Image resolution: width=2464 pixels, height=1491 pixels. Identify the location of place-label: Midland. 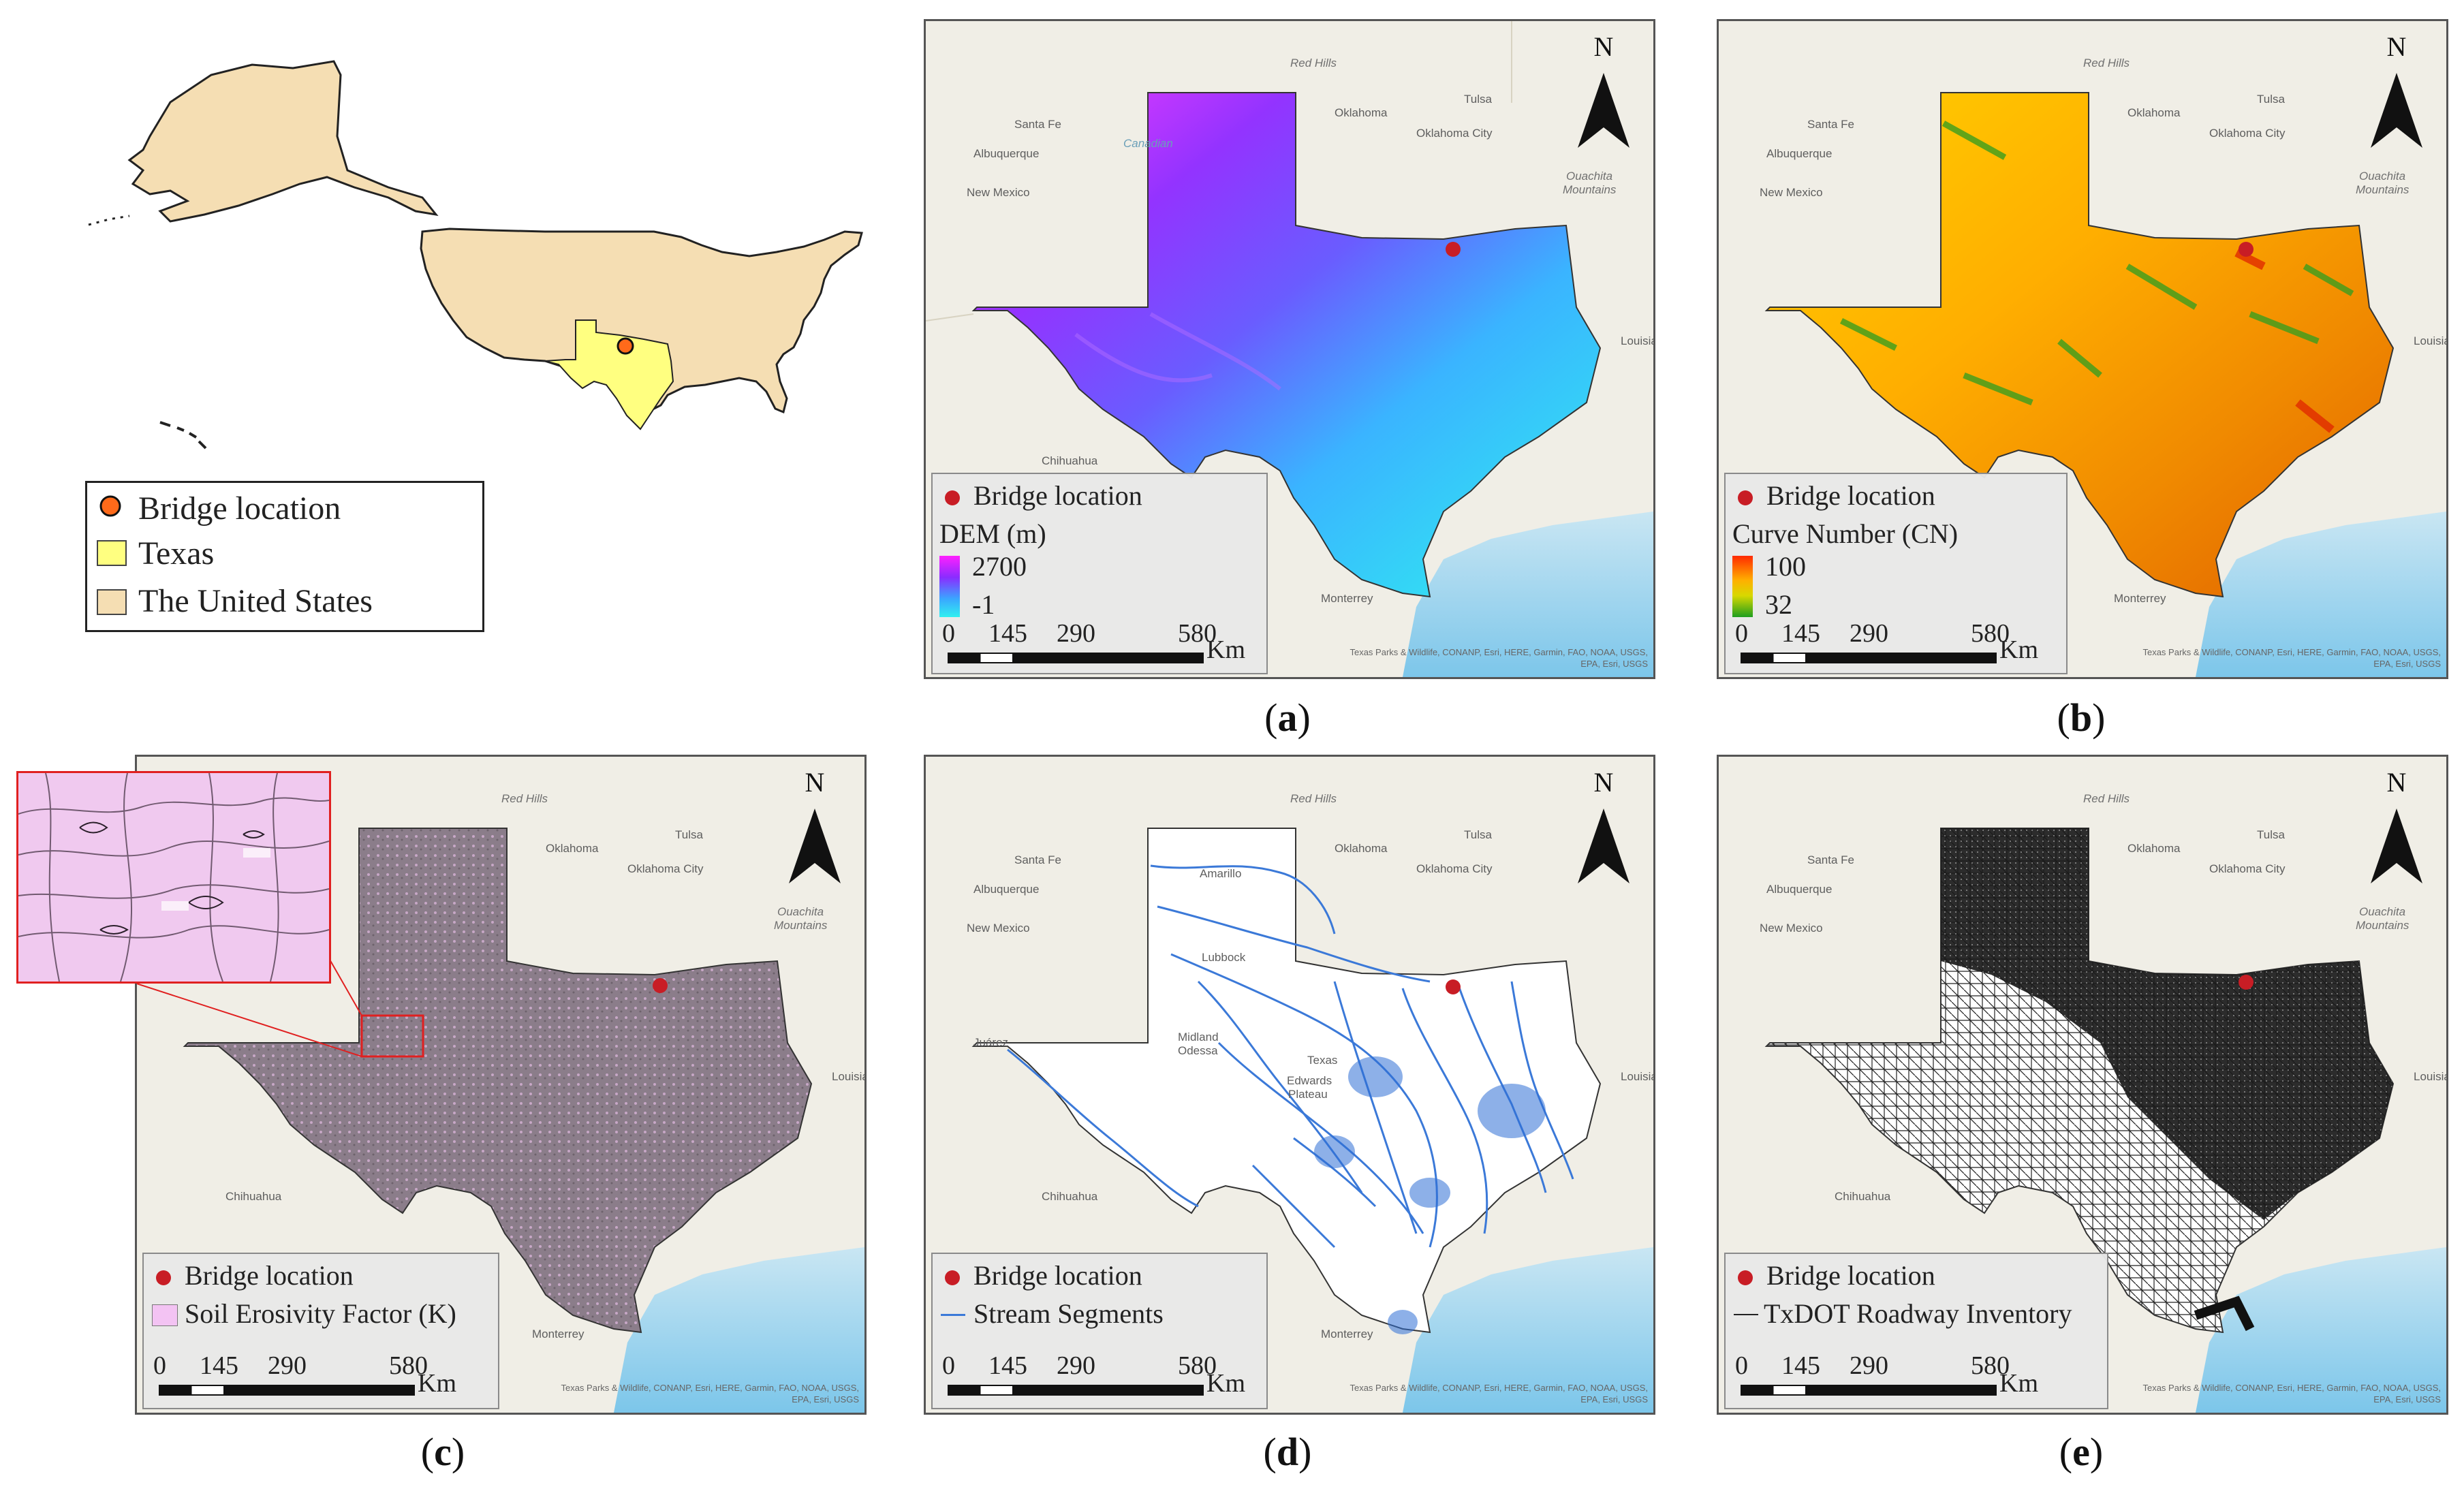
(1198, 1037).